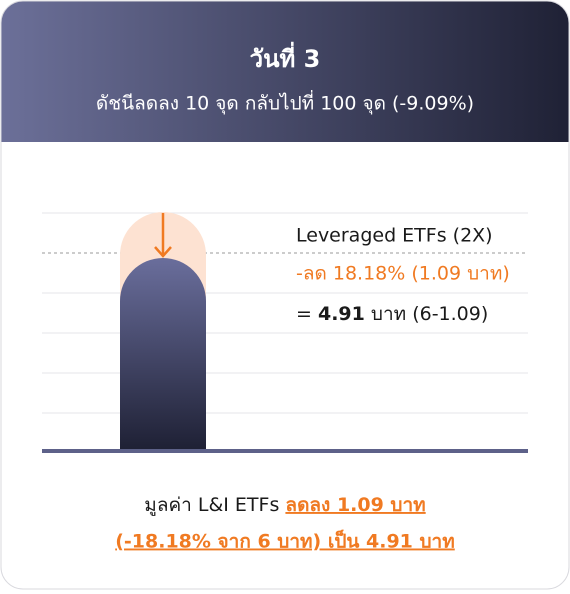 The height and width of the screenshot is (594, 570). What do you see at coordinates (163, 235) in the screenshot?
I see `down-arrow` at bounding box center [163, 235].